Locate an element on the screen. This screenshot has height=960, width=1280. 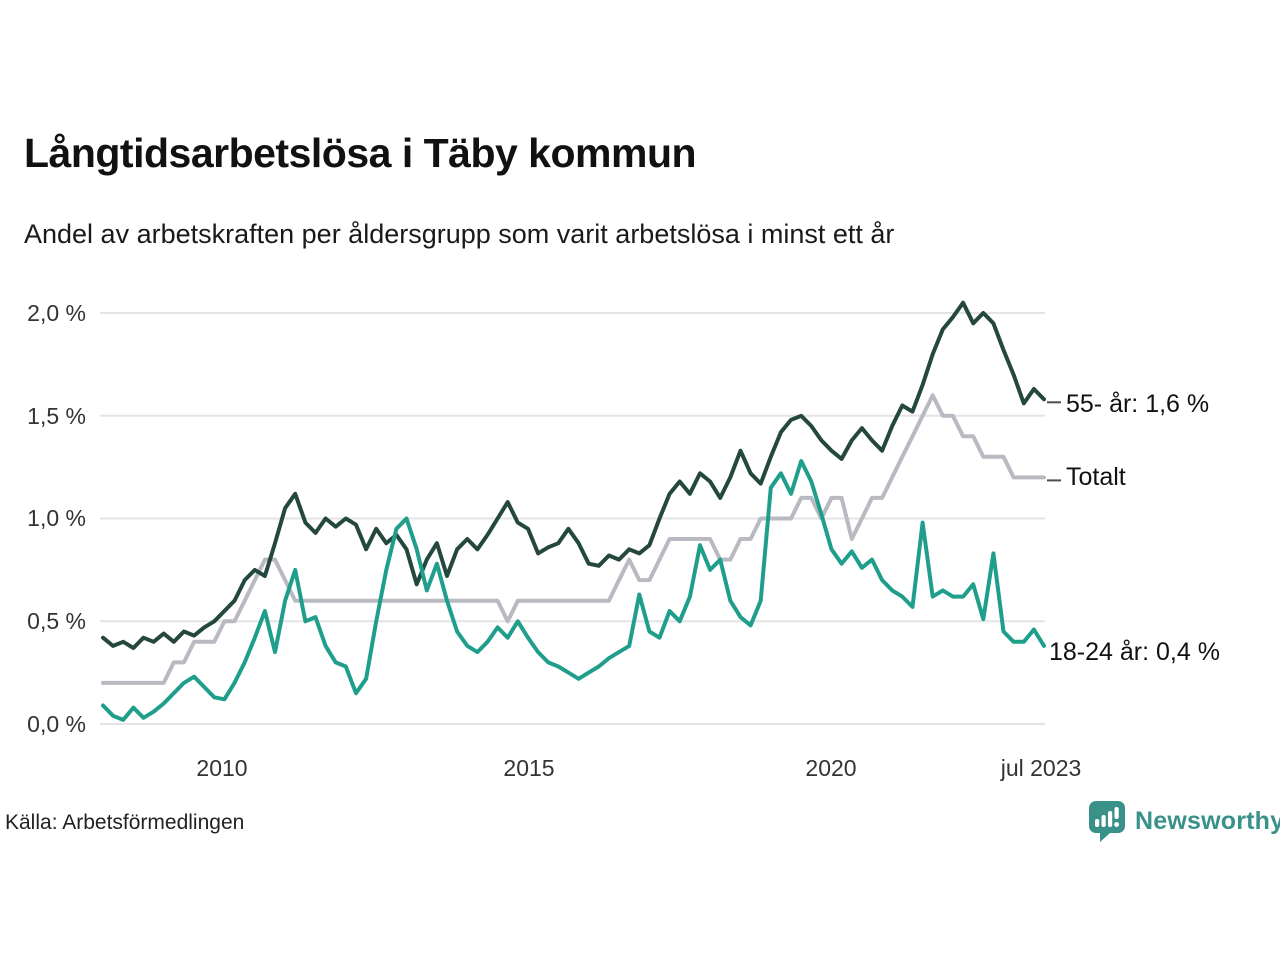
y-axis-tick-label: 0,5 % is located at coordinates (56, 621).